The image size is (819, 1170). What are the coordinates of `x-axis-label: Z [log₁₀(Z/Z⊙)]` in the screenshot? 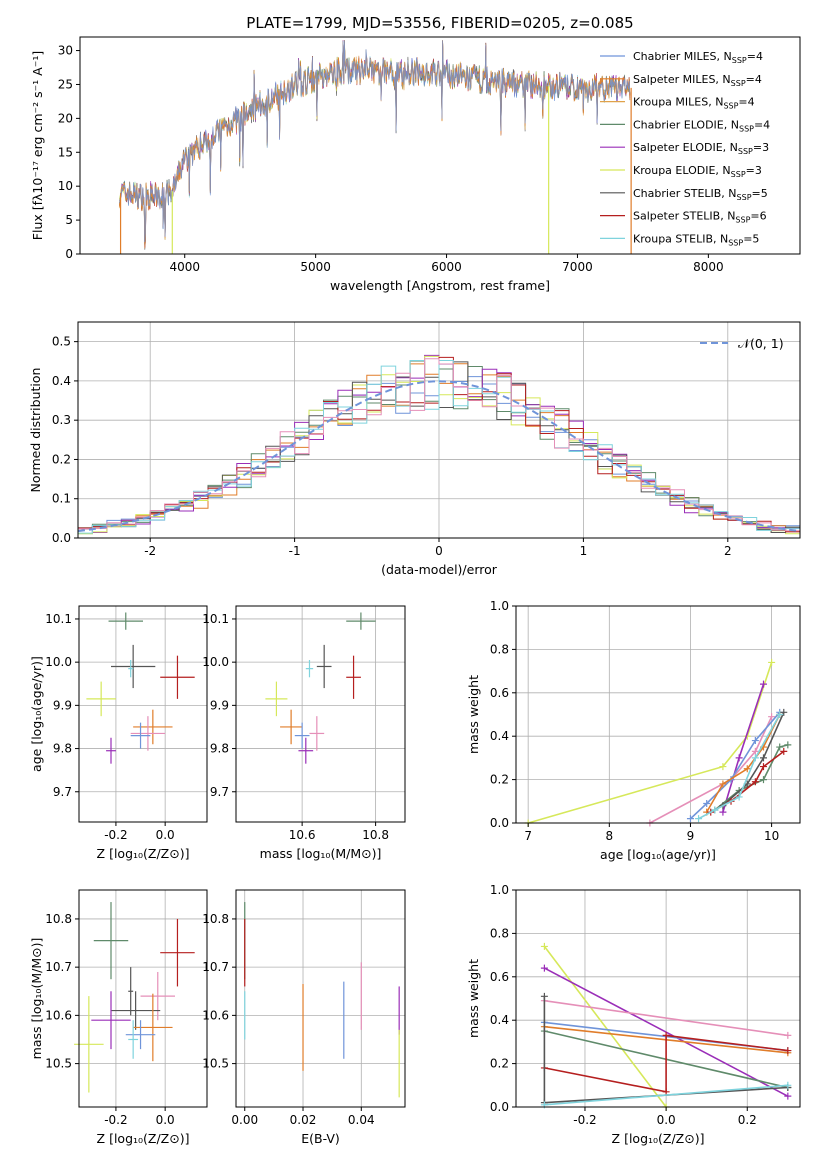 It's located at (143, 853).